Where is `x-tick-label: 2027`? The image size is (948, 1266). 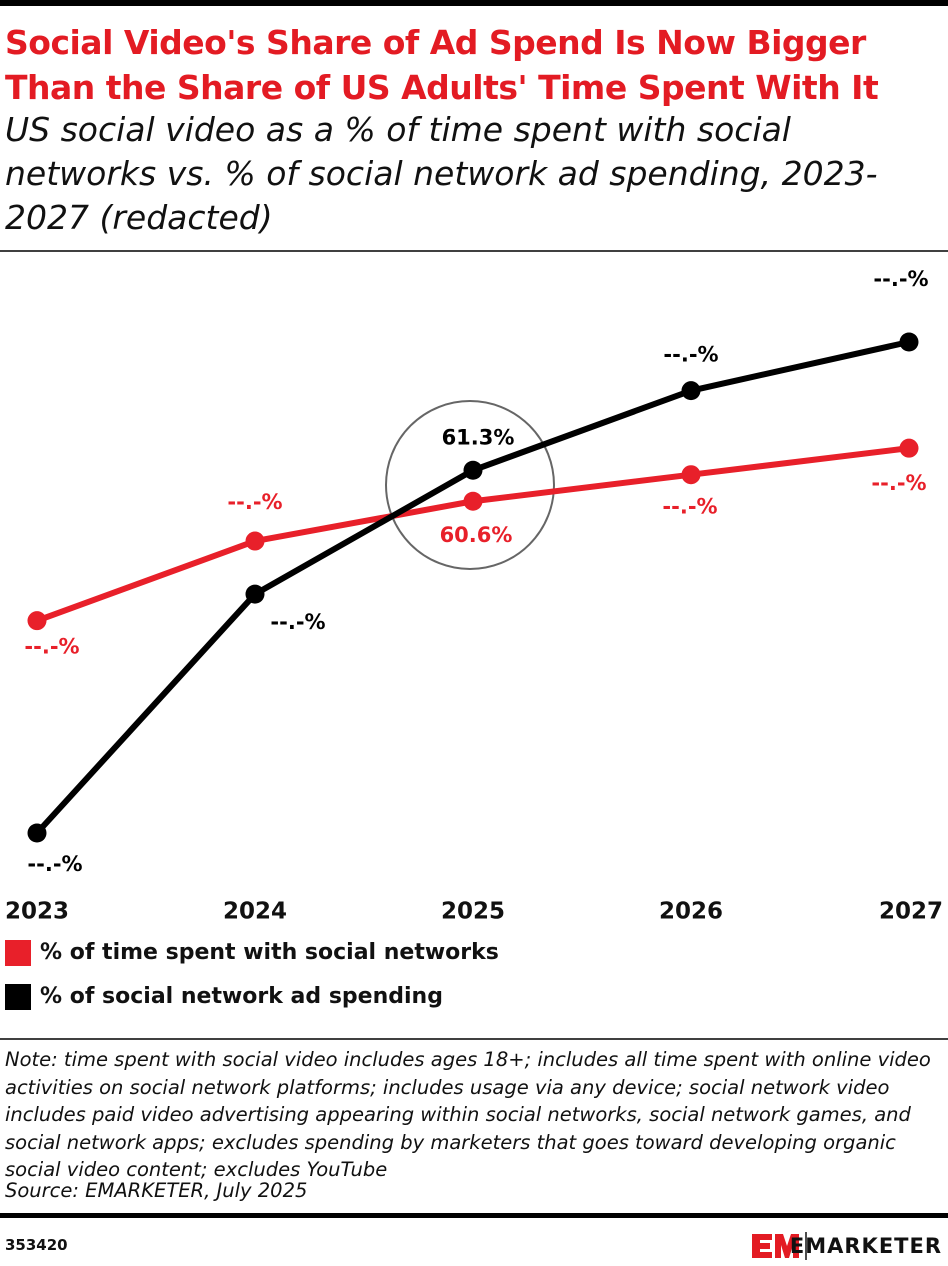 x-tick-label: 2027 is located at coordinates (911, 912).